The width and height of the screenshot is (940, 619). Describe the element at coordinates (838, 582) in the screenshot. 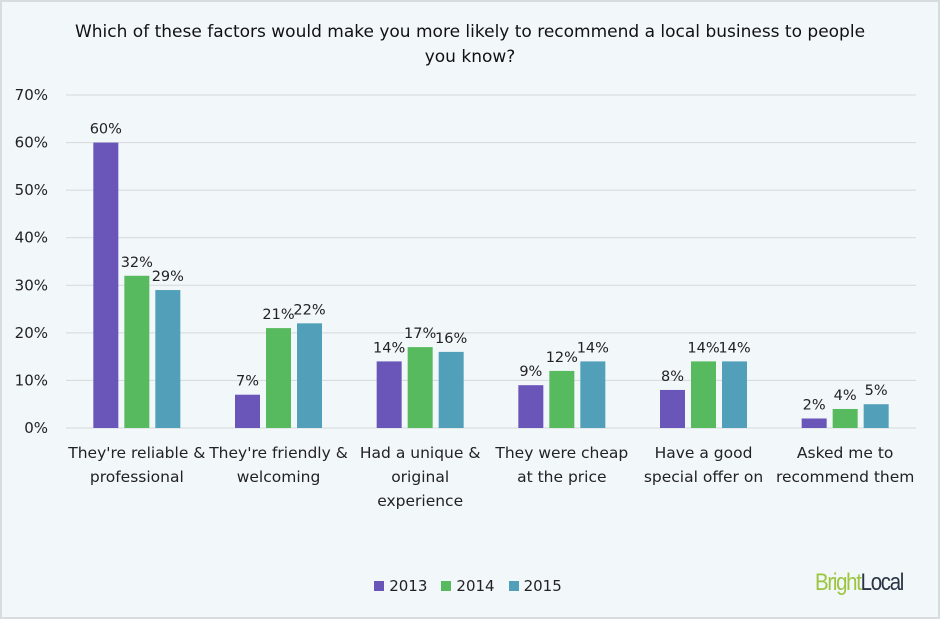

I see `logo-bright: Bright` at that location.